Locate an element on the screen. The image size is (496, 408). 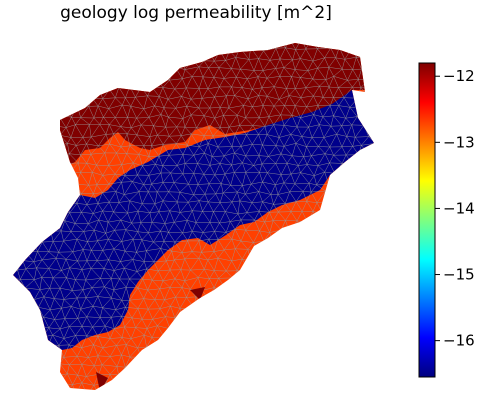
chart-title: geology log permeability [m^2] is located at coordinates (196, 13).